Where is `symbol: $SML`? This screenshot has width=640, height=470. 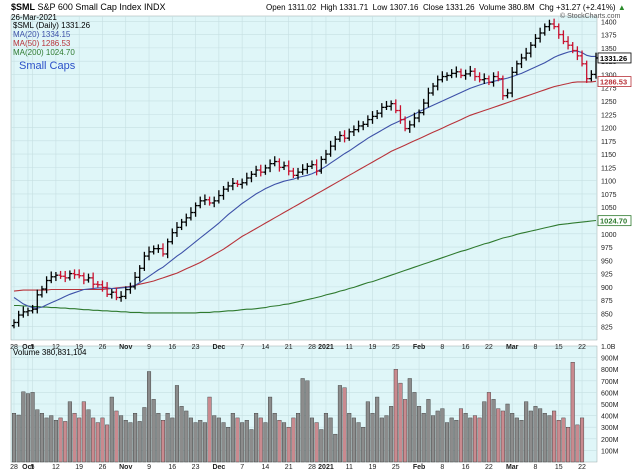
symbol: $SML is located at coordinates (23, 7).